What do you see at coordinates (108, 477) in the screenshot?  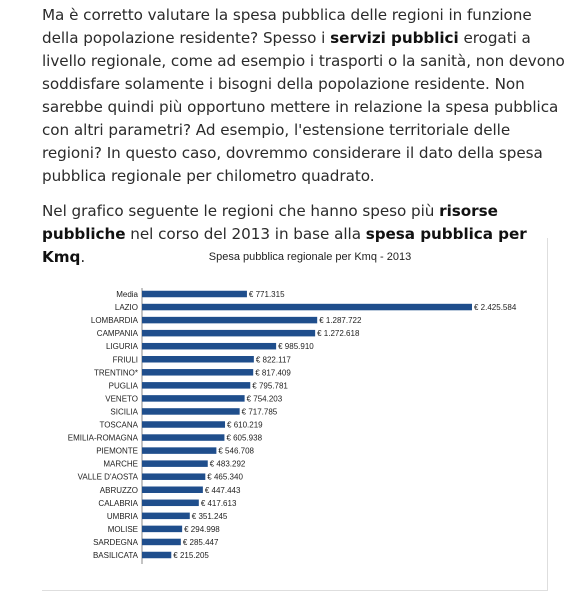 I see `category-label: VALLE D'AOSTA` at bounding box center [108, 477].